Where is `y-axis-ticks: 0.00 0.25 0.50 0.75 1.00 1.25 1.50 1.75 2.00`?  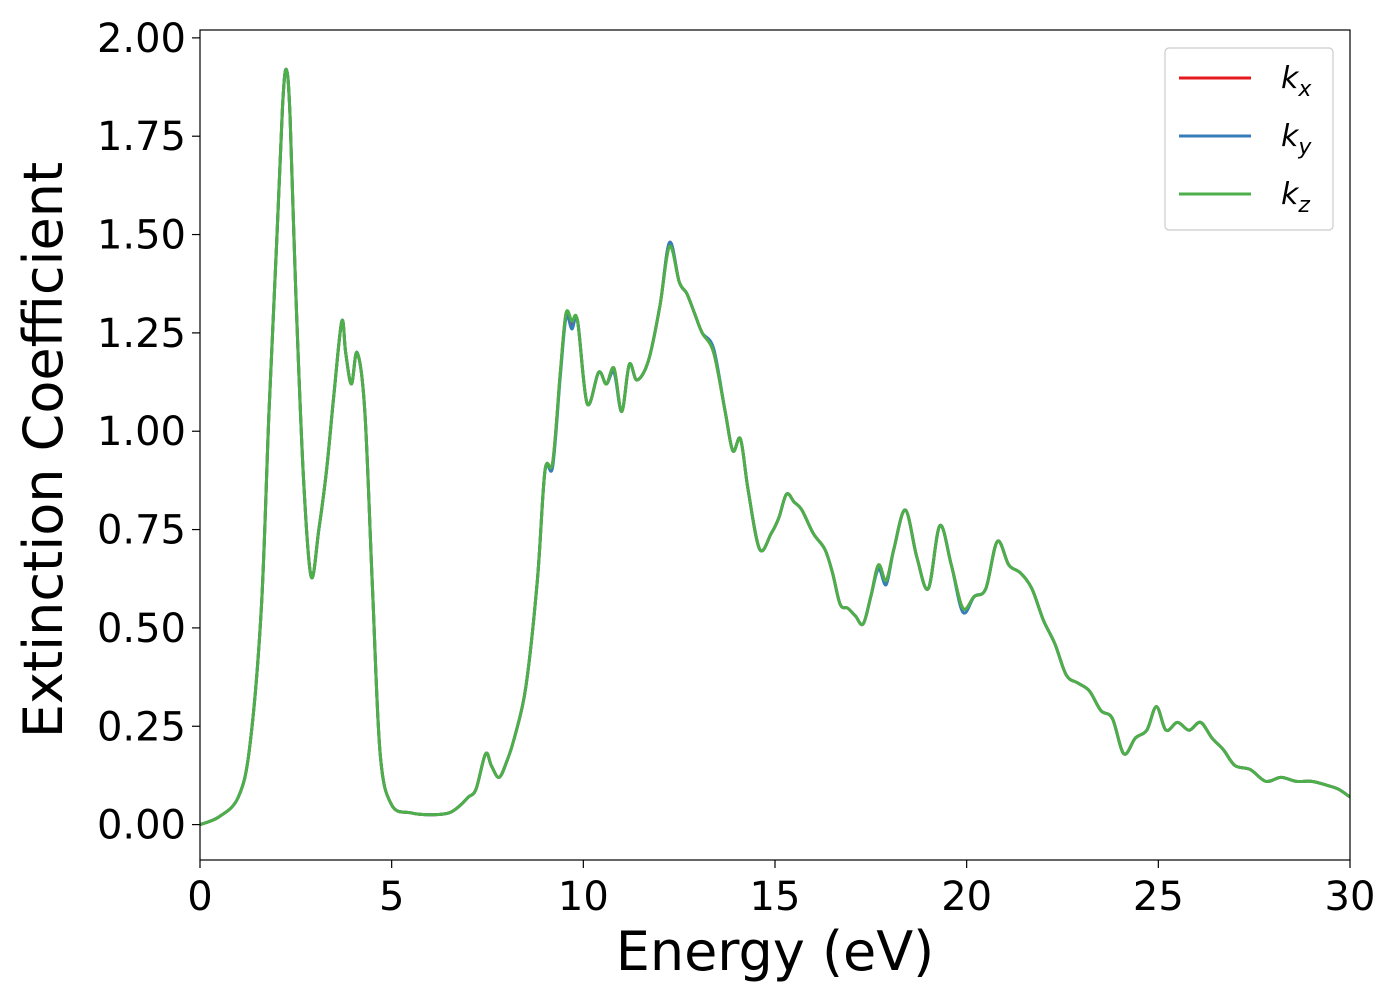 y-axis-ticks: 0.00 0.25 0.50 0.75 1.00 1.25 1.50 1.75 2.00 is located at coordinates (148, 432).